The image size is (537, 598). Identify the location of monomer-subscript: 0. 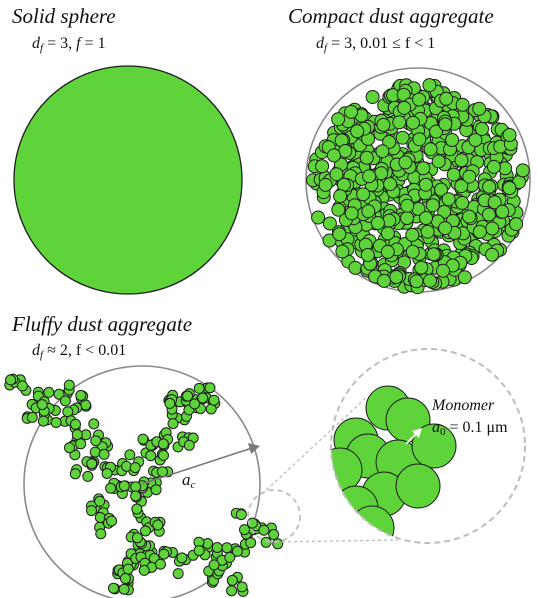
(443, 432).